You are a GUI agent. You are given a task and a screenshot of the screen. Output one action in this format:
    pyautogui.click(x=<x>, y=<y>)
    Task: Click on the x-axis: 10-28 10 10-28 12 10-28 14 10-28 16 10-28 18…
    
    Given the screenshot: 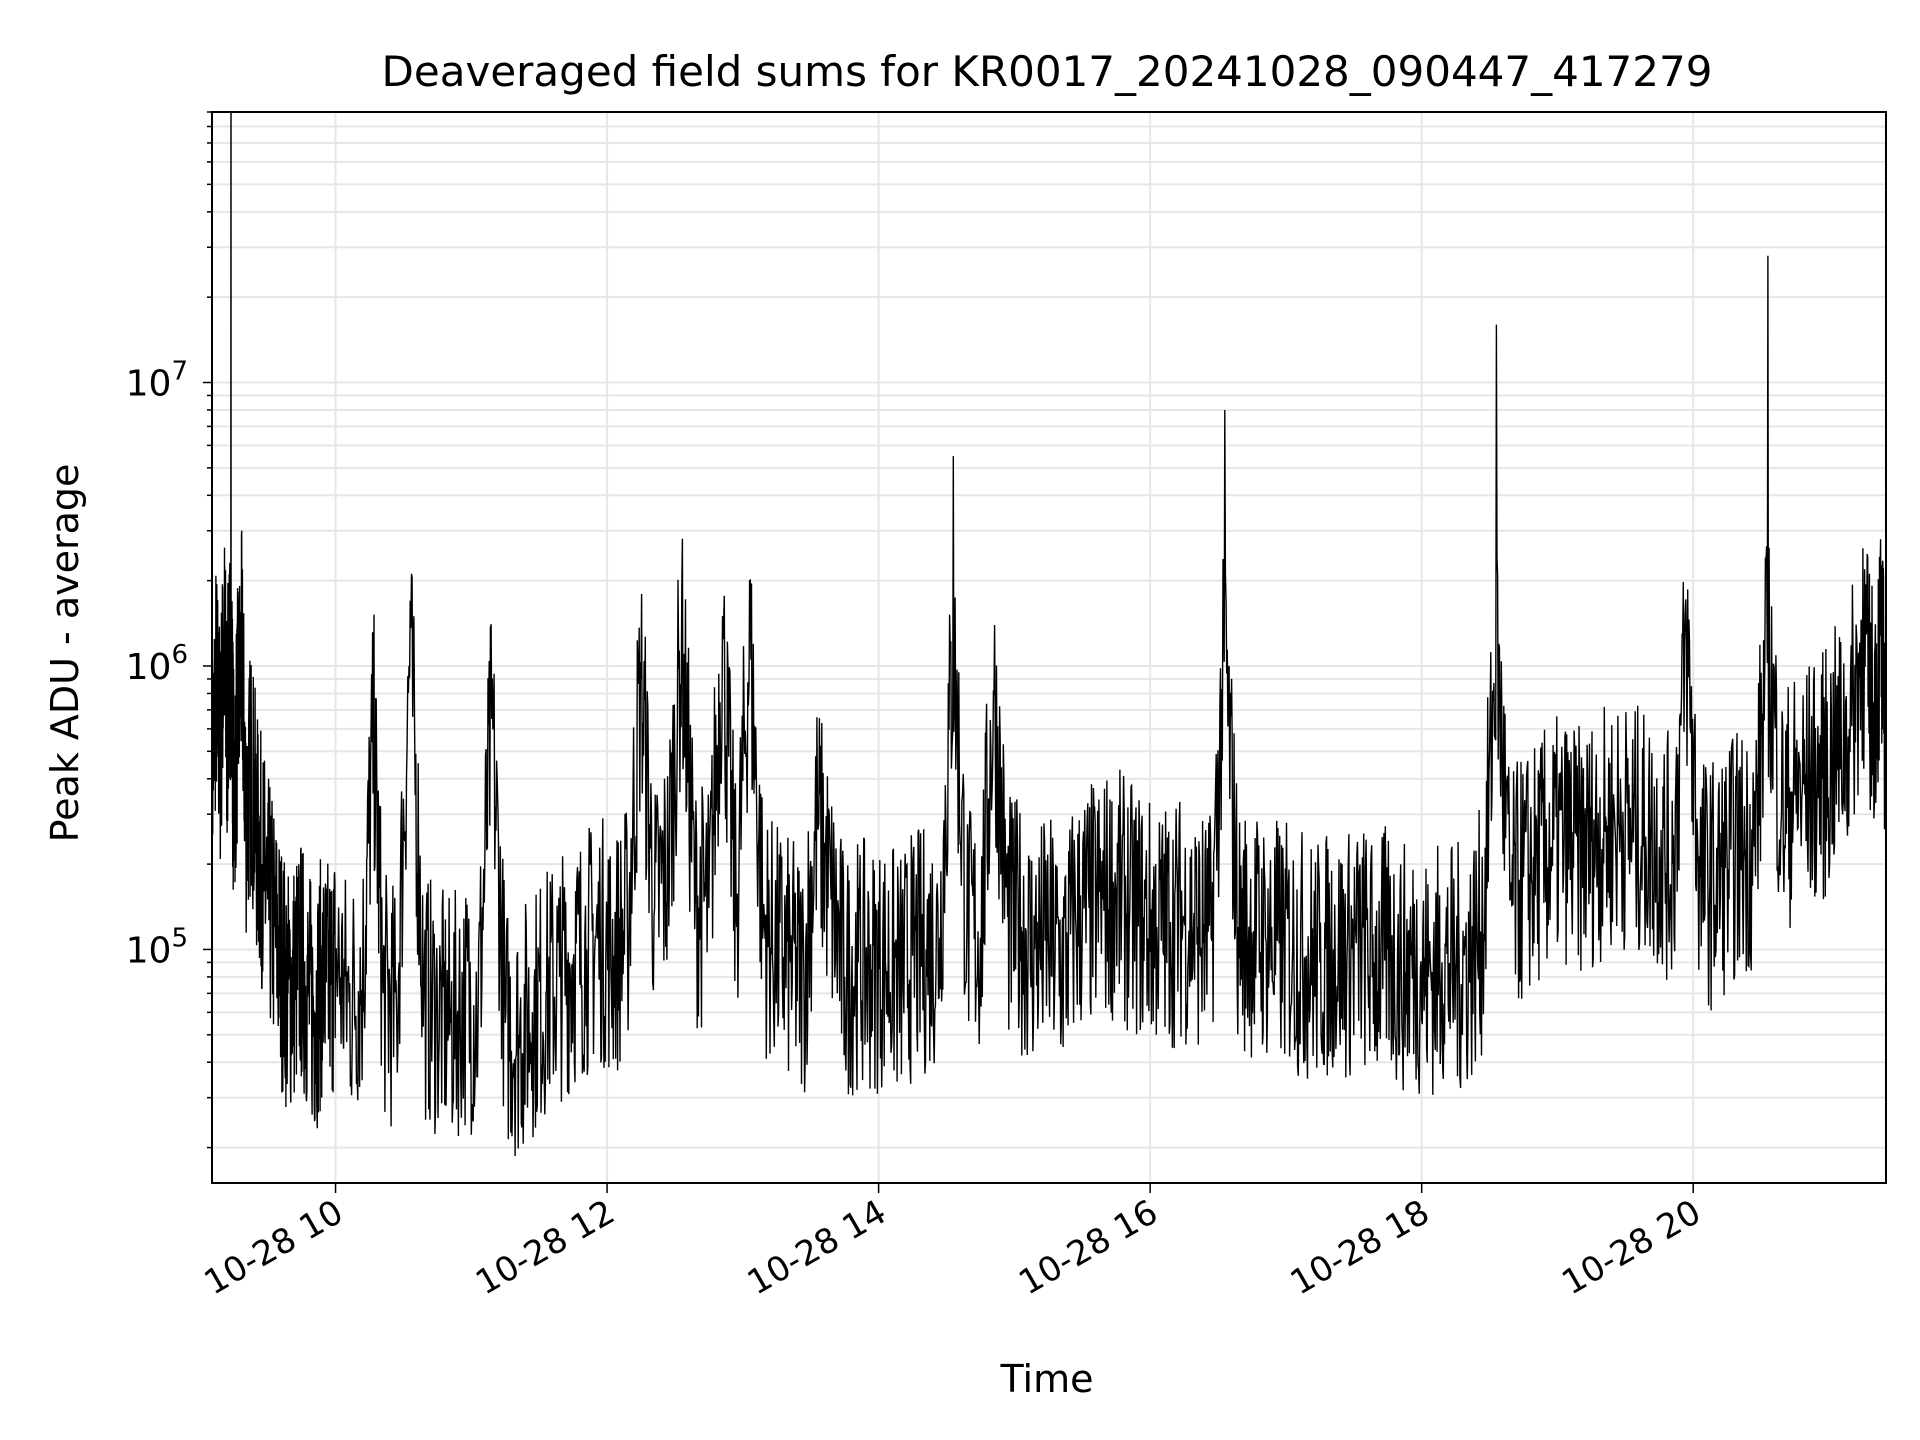 What is the action you would take?
    pyautogui.click(x=953, y=1243)
    